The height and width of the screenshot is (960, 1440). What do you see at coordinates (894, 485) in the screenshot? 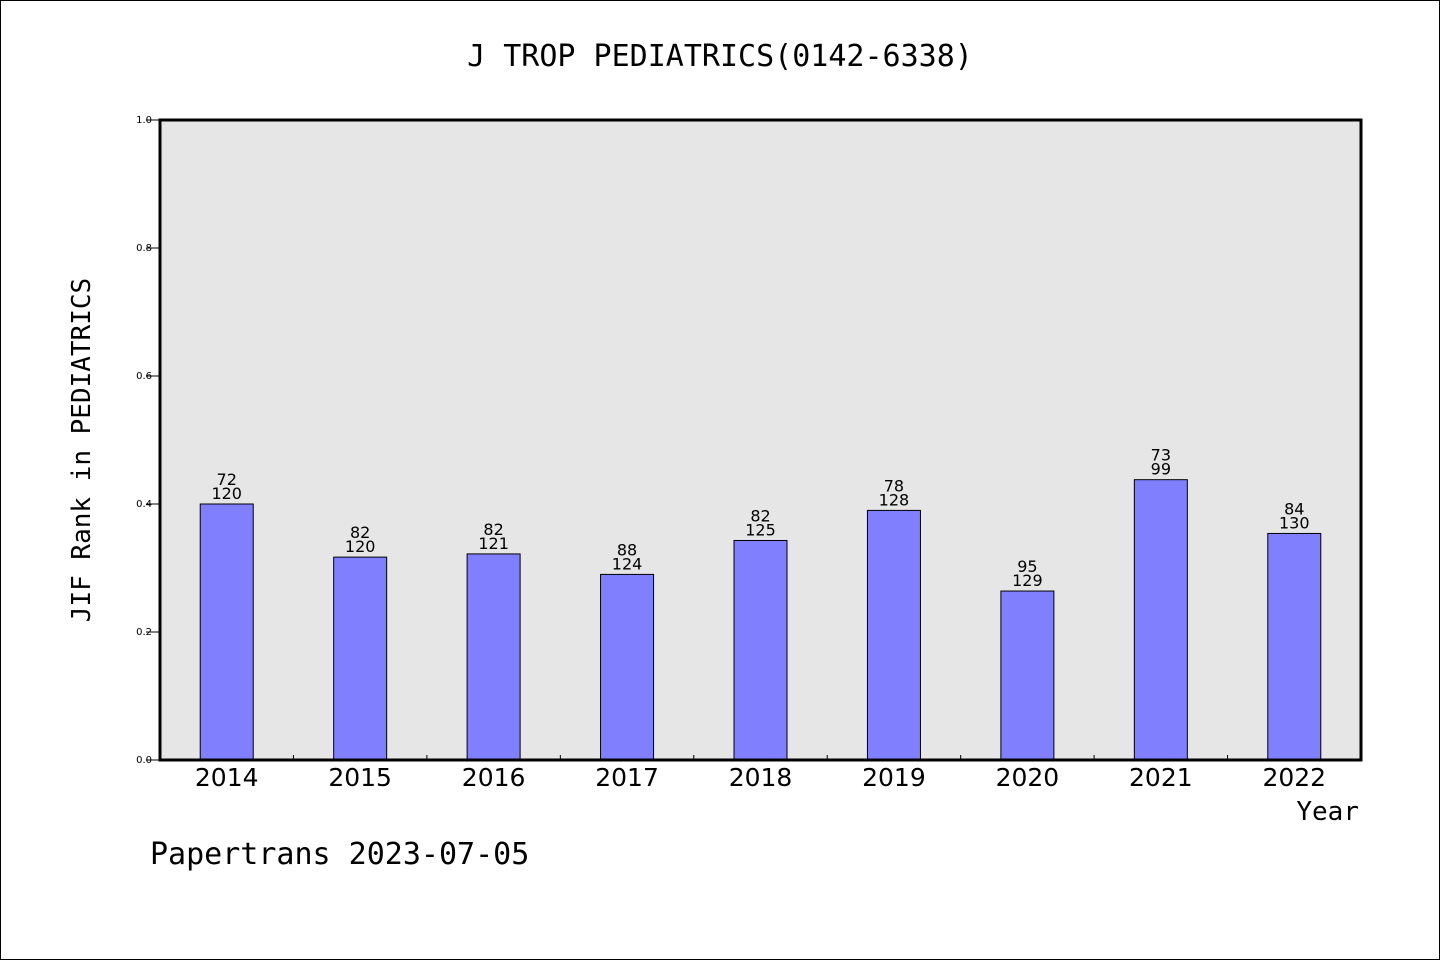
I see `bar-rank-label: 78` at bounding box center [894, 485].